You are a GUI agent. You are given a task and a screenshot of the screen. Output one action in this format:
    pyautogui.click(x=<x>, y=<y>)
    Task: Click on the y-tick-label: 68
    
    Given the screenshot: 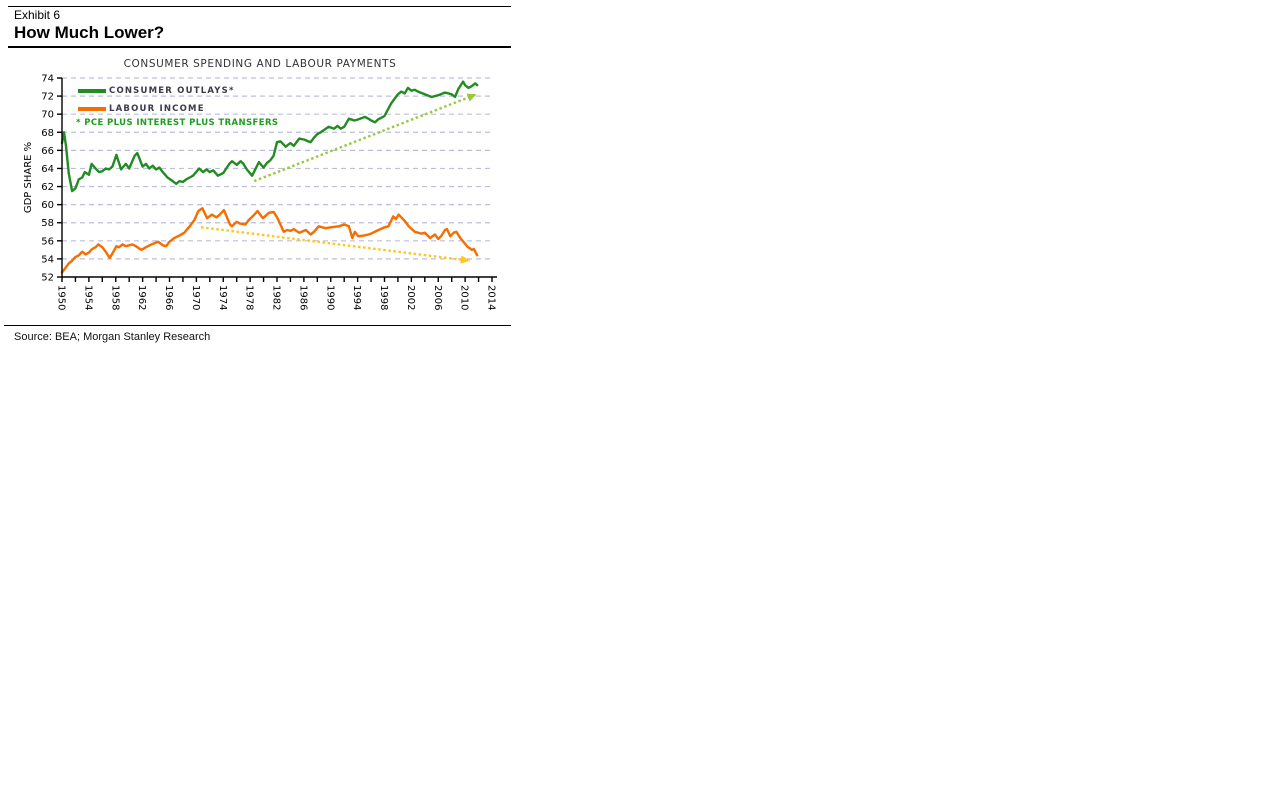 What is the action you would take?
    pyautogui.click(x=47, y=133)
    